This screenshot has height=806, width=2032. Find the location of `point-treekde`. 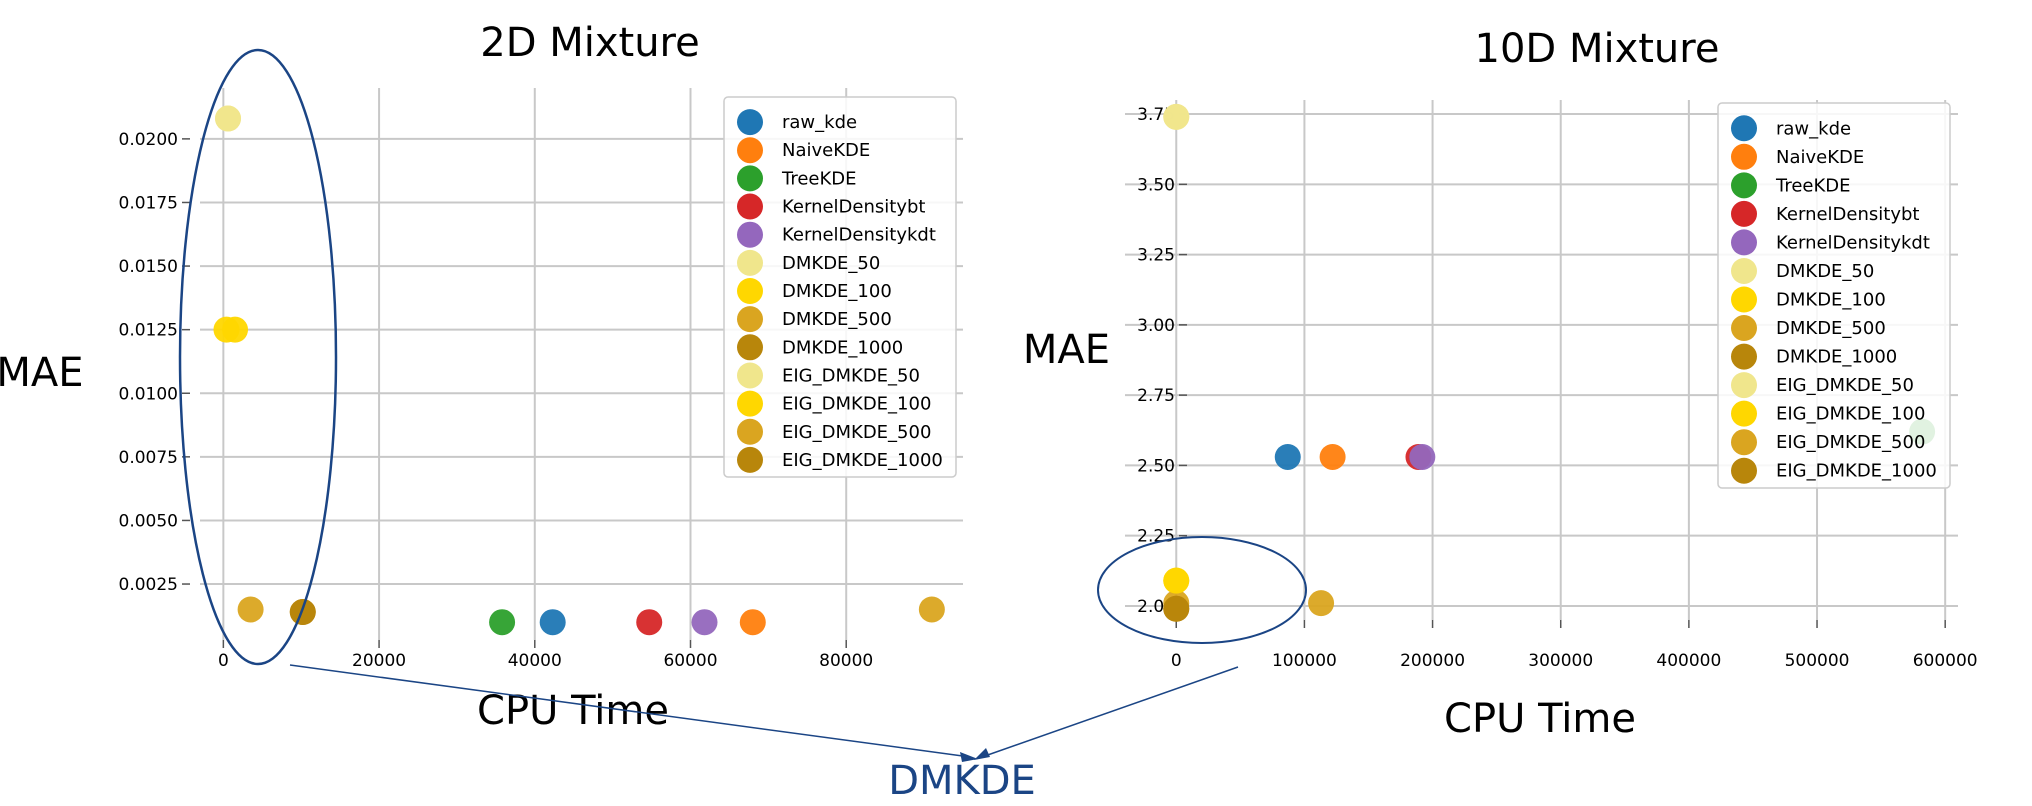

point-treekde is located at coordinates (502, 622).